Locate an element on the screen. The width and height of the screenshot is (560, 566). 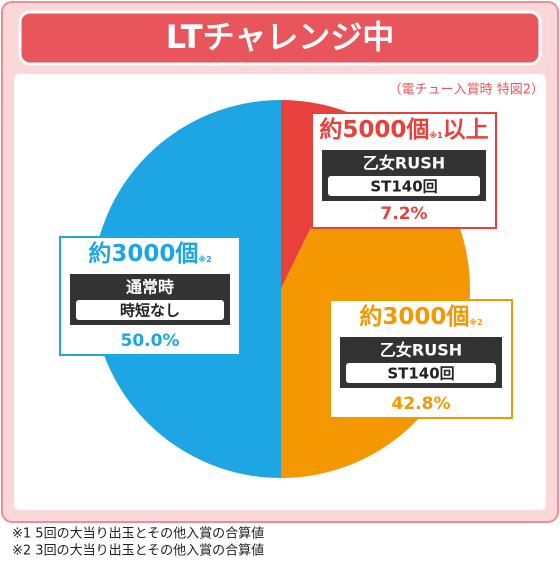
title-banner is located at coordinates (280, 38).